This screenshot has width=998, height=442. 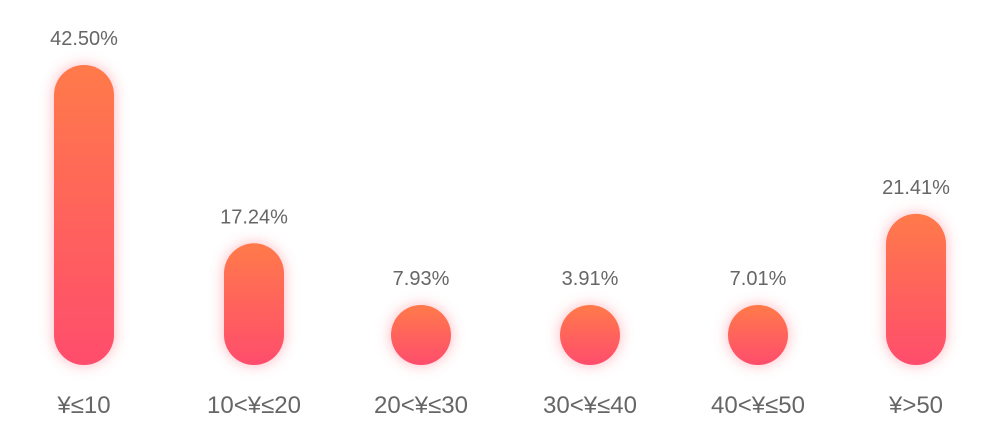 I want to click on value-label-4: 7.01%, so click(x=758, y=279).